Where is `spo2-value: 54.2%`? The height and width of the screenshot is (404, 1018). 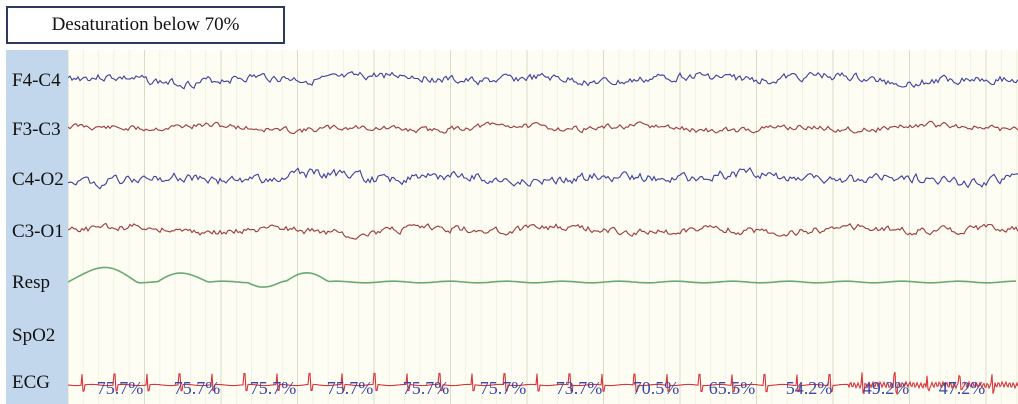 spo2-value: 54.2% is located at coordinates (809, 388).